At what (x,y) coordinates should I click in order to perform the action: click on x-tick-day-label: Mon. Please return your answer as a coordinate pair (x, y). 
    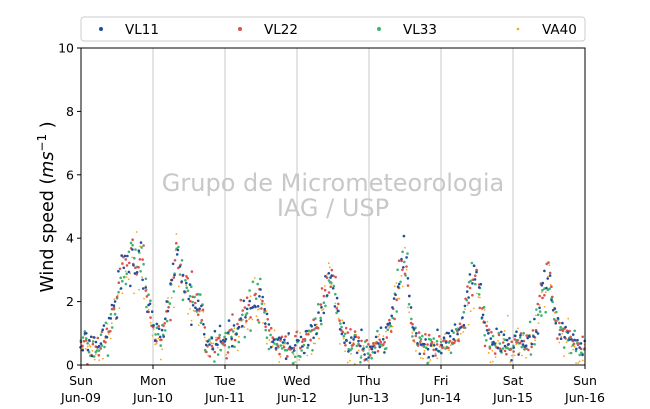
    Looking at the image, I should click on (153, 380).